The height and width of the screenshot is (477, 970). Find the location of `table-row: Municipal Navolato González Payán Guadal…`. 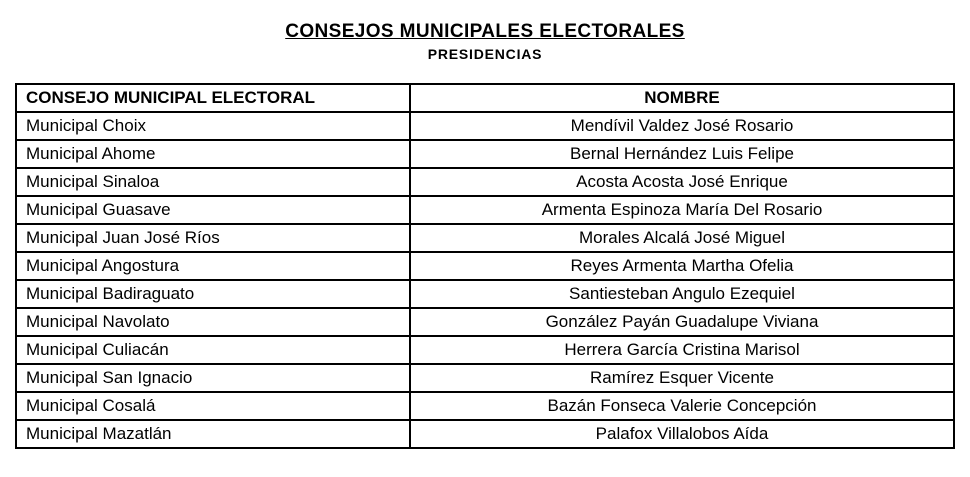

table-row: Municipal Navolato González Payán Guadal… is located at coordinates (485, 322).